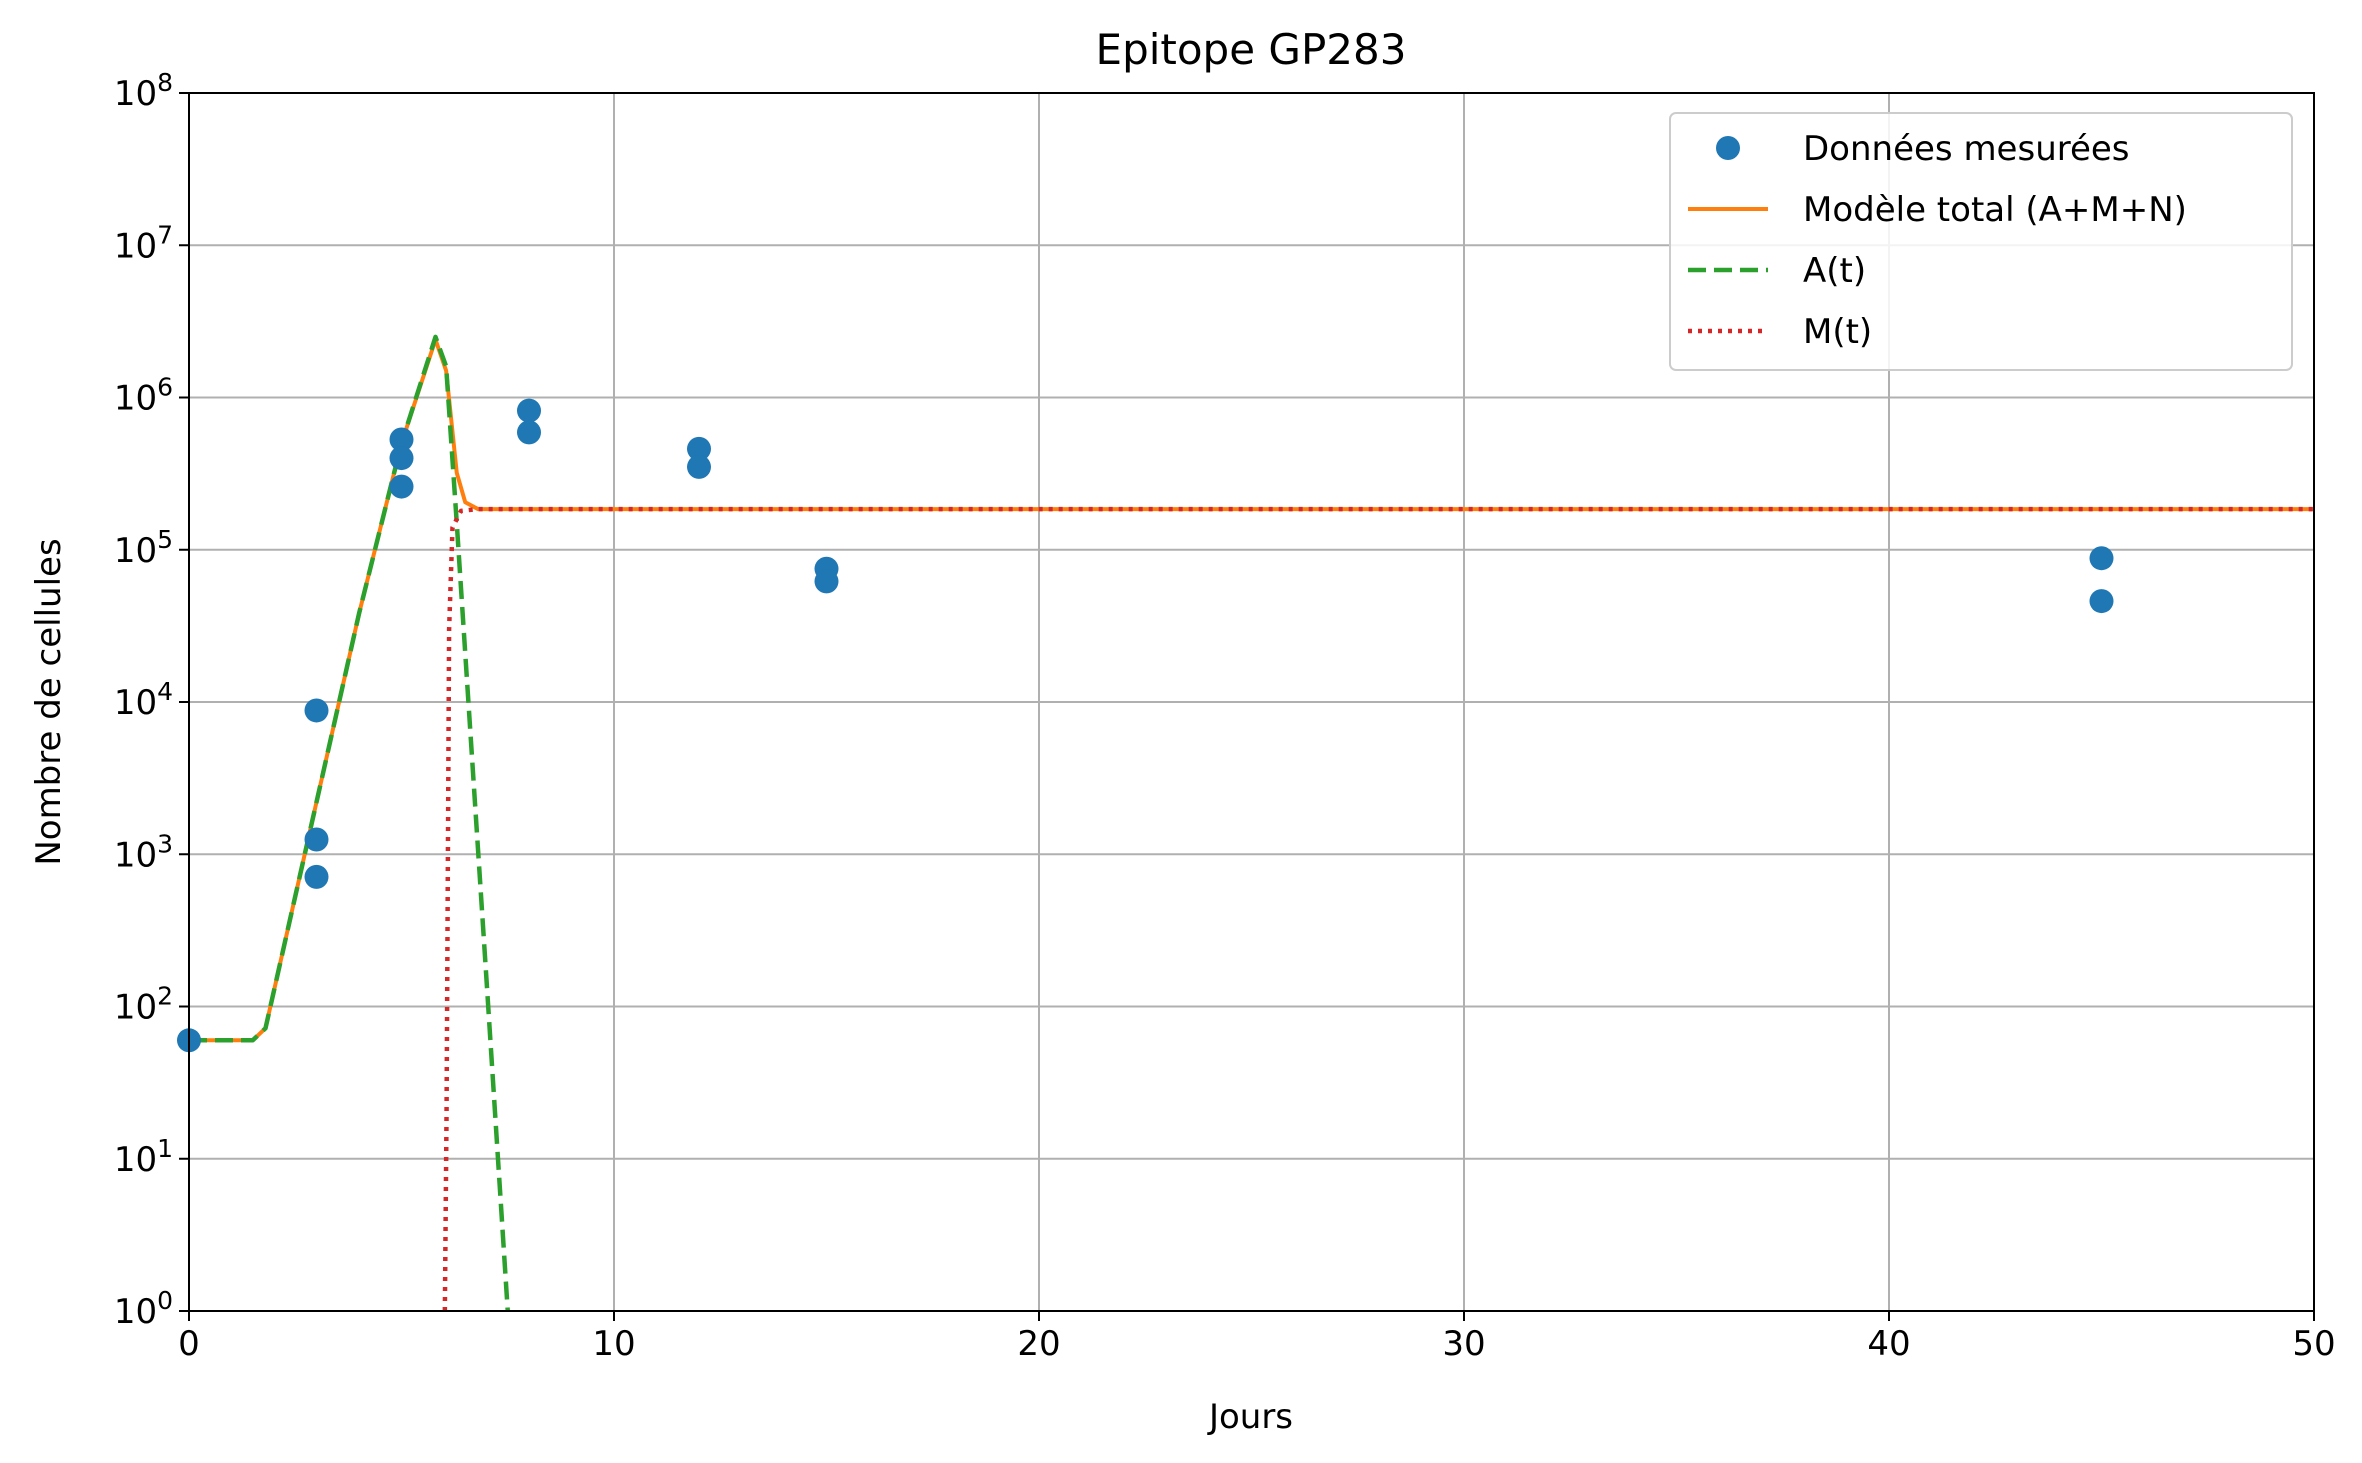 The image size is (2362, 1463). Describe the element at coordinates (1251, 49) in the screenshot. I see `chart-title: Epitope GP283` at that location.